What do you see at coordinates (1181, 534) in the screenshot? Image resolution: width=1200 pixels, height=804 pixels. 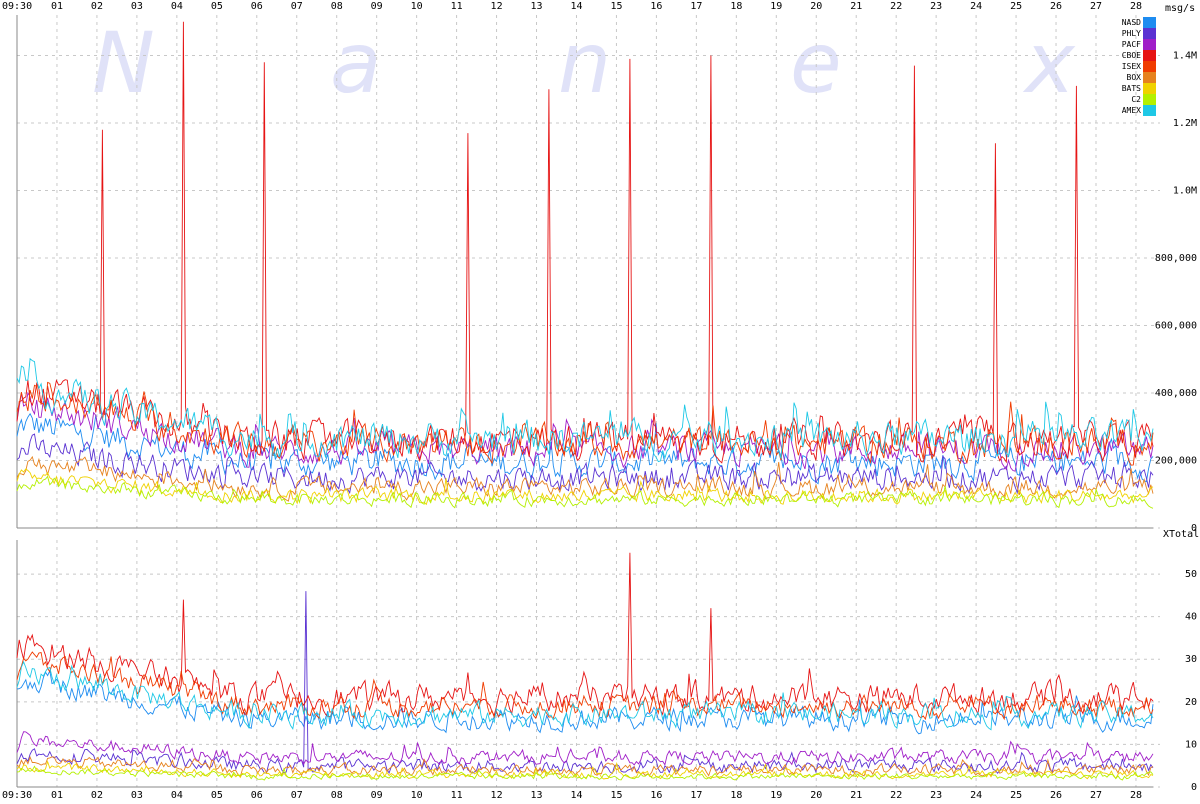 I see `bottom-unit-label: XTotal` at bounding box center [1181, 534].